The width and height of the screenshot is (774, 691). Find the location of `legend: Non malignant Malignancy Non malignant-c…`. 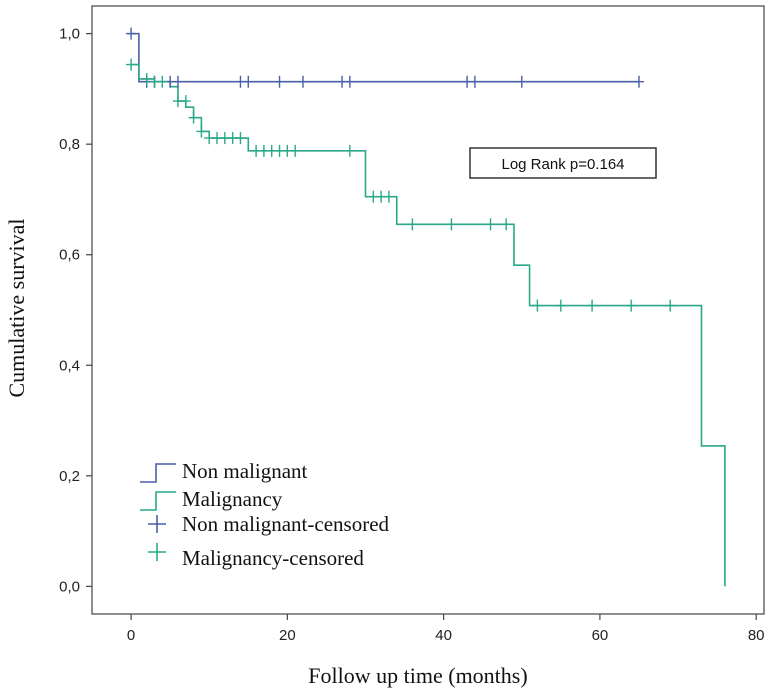

legend: Non malignant Malignancy Non malignant-c… is located at coordinates (265, 514).